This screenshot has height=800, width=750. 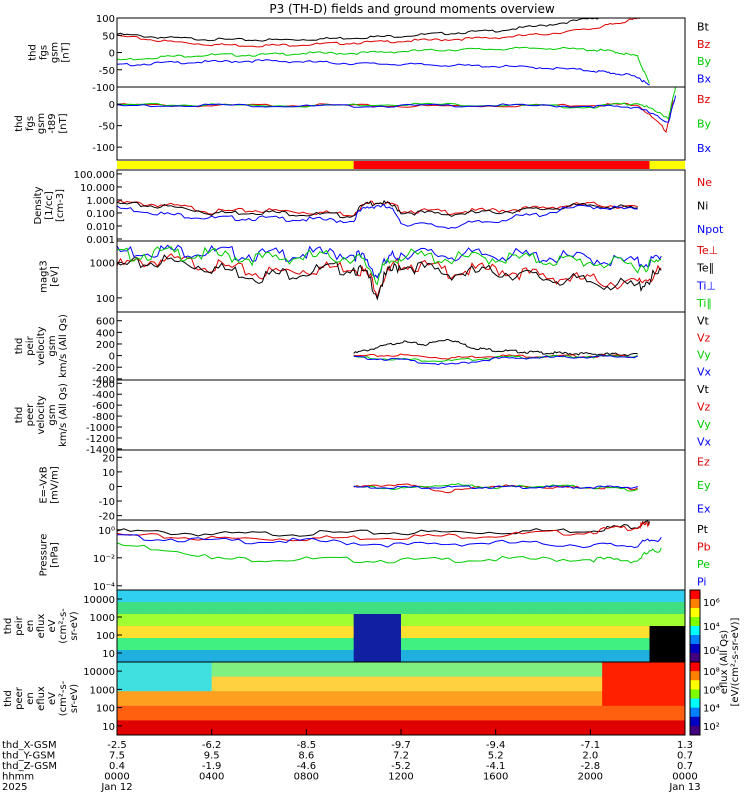 What do you see at coordinates (108, 473) in the screenshot?
I see `y-tick-label: 10` at bounding box center [108, 473].